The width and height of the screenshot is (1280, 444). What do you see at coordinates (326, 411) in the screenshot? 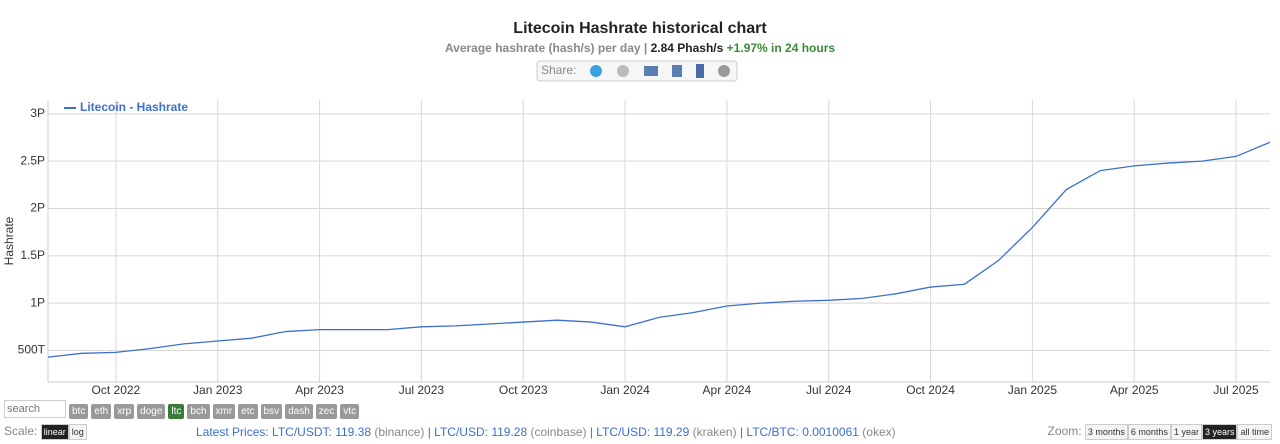
I see `coin-button: zec` at bounding box center [326, 411].